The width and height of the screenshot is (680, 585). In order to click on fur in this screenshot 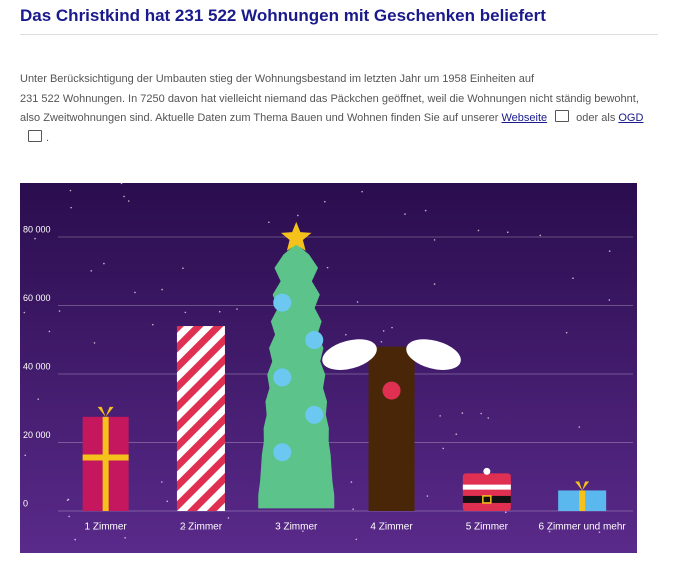, I will do `click(486, 487)`.